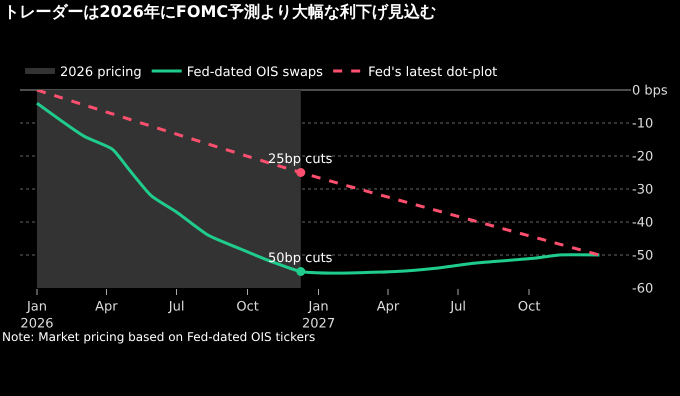 This screenshot has height=396, width=680. I want to click on x-tick-label: Jan 2027, so click(319, 316).